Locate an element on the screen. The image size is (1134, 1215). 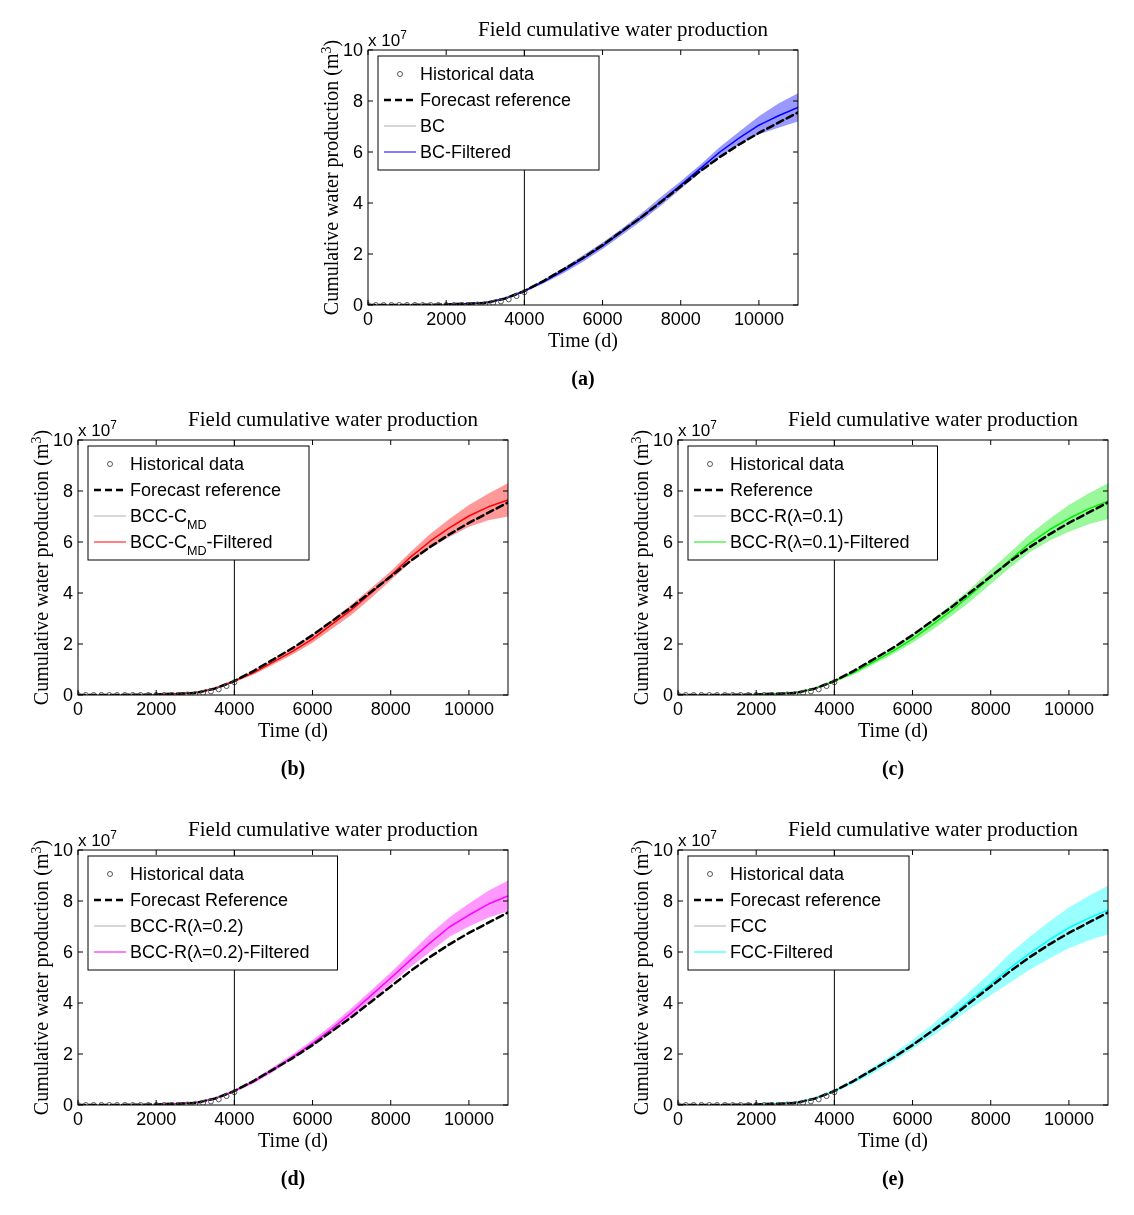
legend-label: BCC-R(λ=0.2)-Filtered is located at coordinates (220, 952).